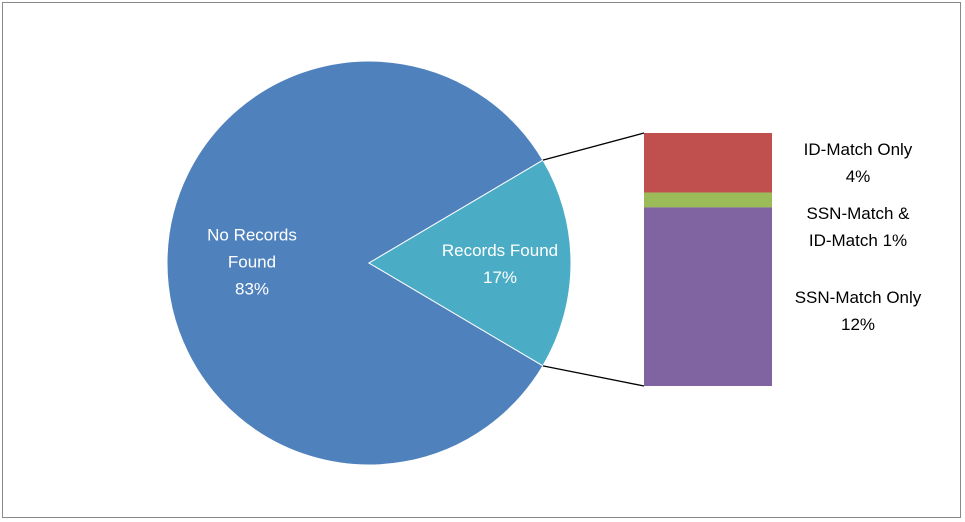 This screenshot has height=522, width=965. What do you see at coordinates (895, 240) in the screenshot?
I see `label-text: 1%` at bounding box center [895, 240].